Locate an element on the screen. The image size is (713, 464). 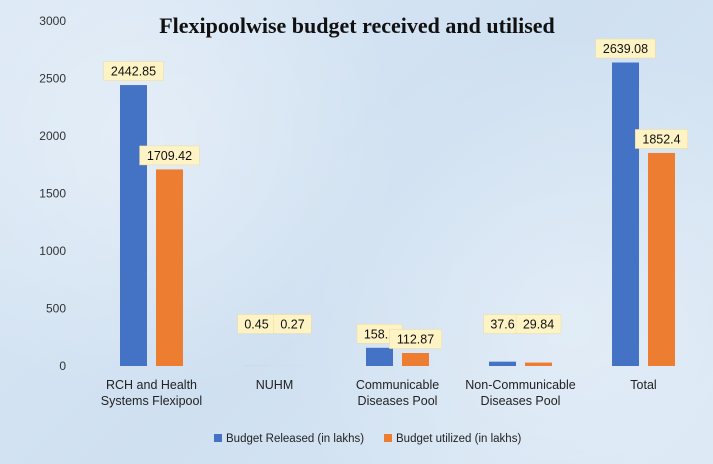
data-label-text: 2442.85 is located at coordinates (133, 72).